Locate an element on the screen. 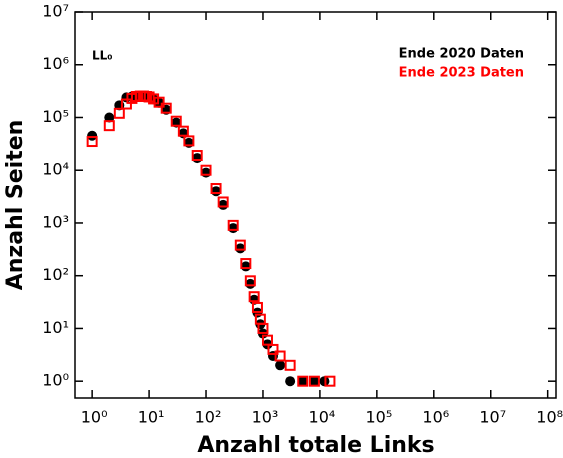 The height and width of the screenshot is (458, 563). y-tick-label: 10² is located at coordinates (55, 274).